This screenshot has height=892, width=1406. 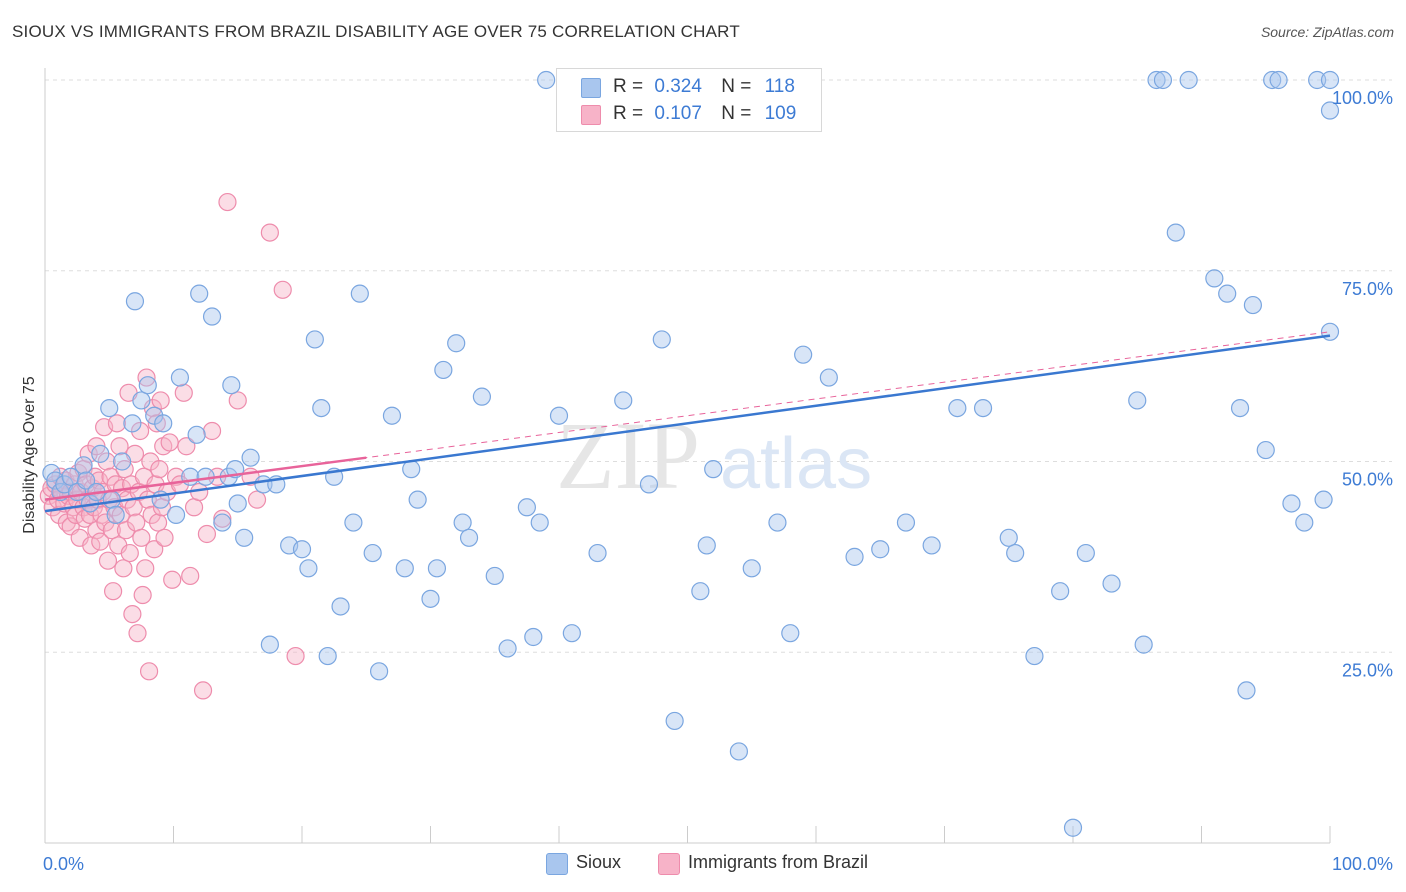 What do you see at coordinates (796, 464) in the screenshot?
I see `watermark-atlas: atlas` at bounding box center [796, 464].